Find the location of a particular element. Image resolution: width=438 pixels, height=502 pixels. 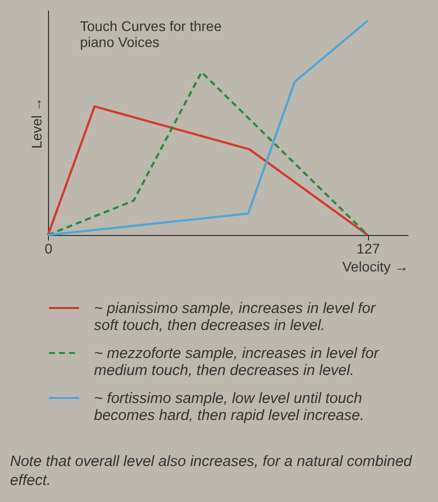

text: Note that overall level also increases, for a natural combined effect. is located at coordinates (212, 471).